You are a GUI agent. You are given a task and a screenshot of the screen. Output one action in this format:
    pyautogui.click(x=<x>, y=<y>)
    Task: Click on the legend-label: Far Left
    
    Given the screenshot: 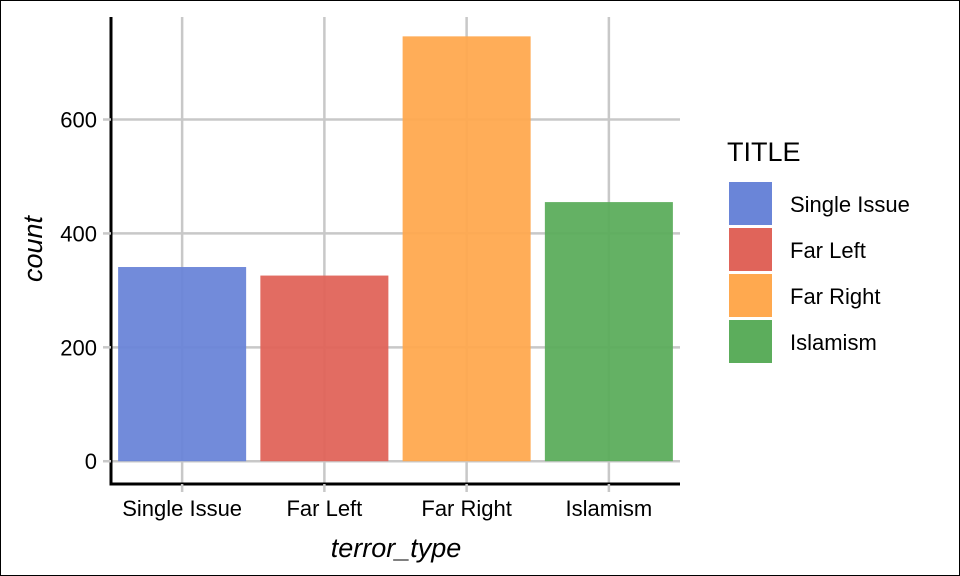 What is the action you would take?
    pyautogui.click(x=828, y=250)
    